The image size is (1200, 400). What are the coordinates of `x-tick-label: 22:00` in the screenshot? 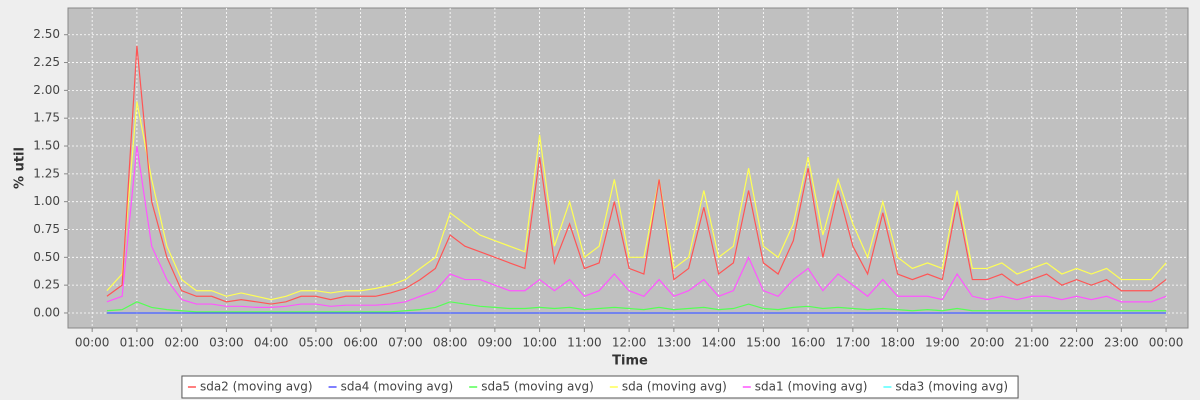 It's located at (1076, 343).